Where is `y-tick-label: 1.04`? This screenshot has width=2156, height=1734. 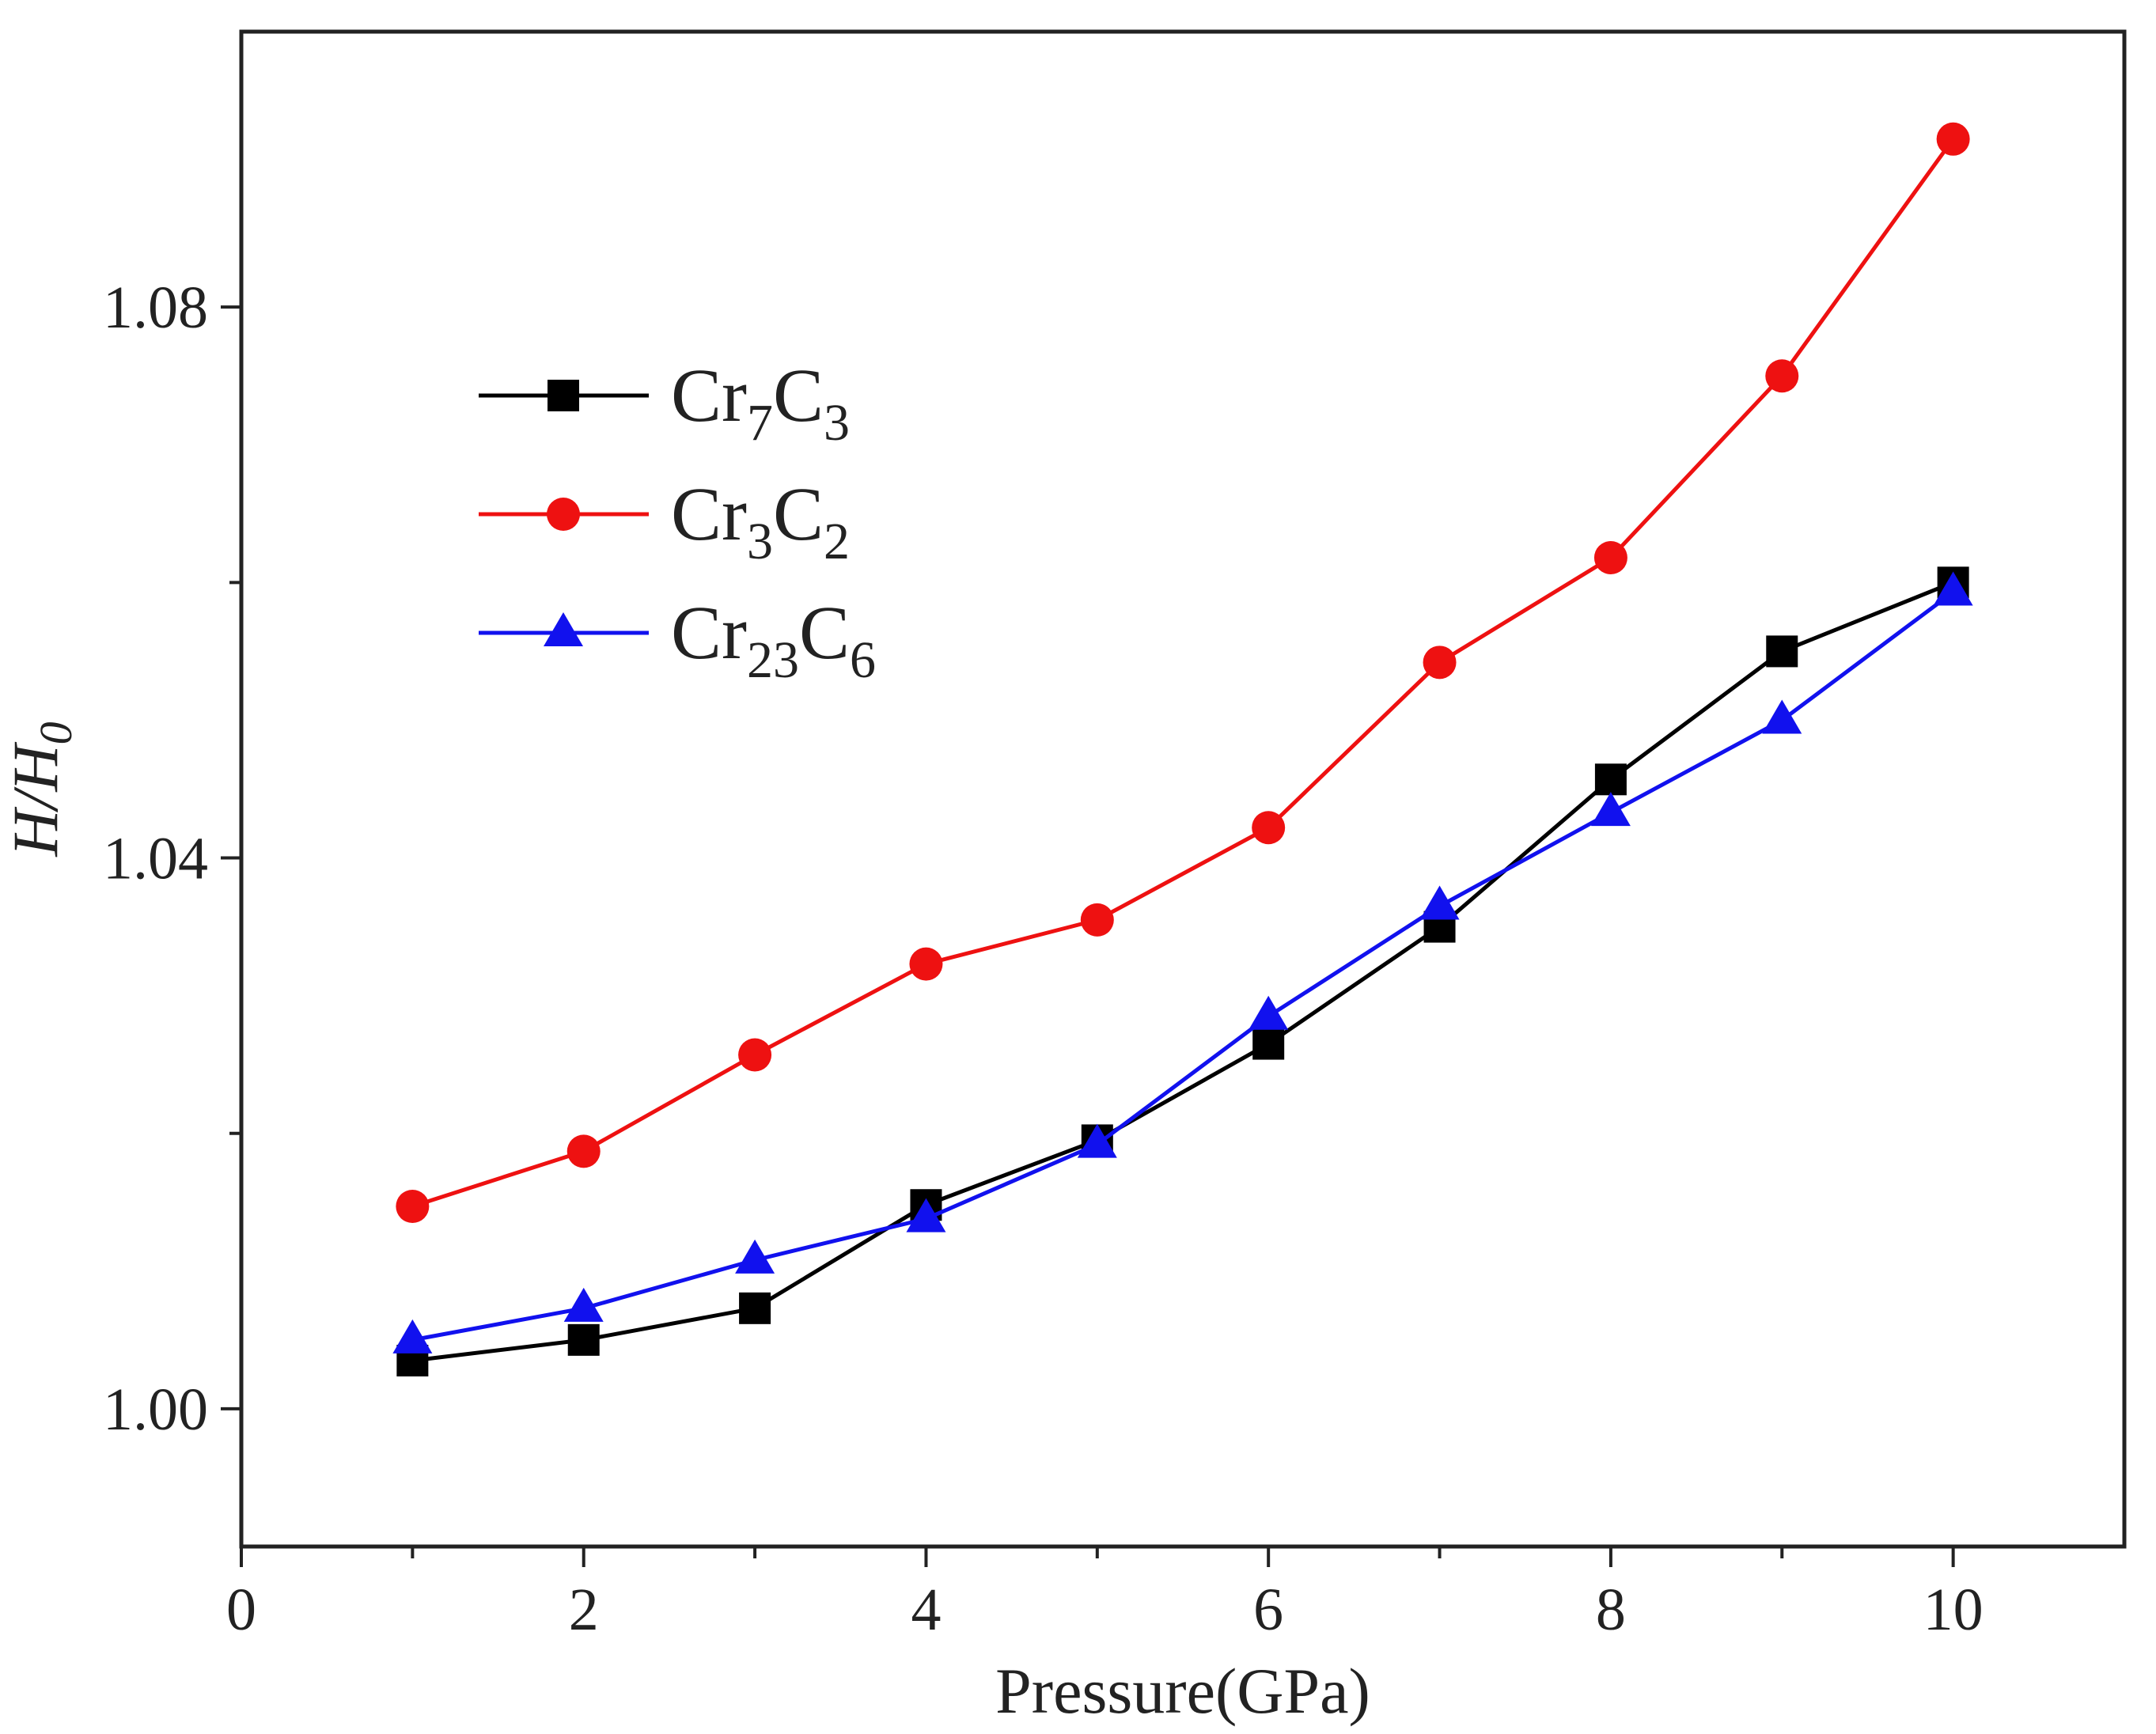
y-tick-label: 1.04 is located at coordinates (155, 859).